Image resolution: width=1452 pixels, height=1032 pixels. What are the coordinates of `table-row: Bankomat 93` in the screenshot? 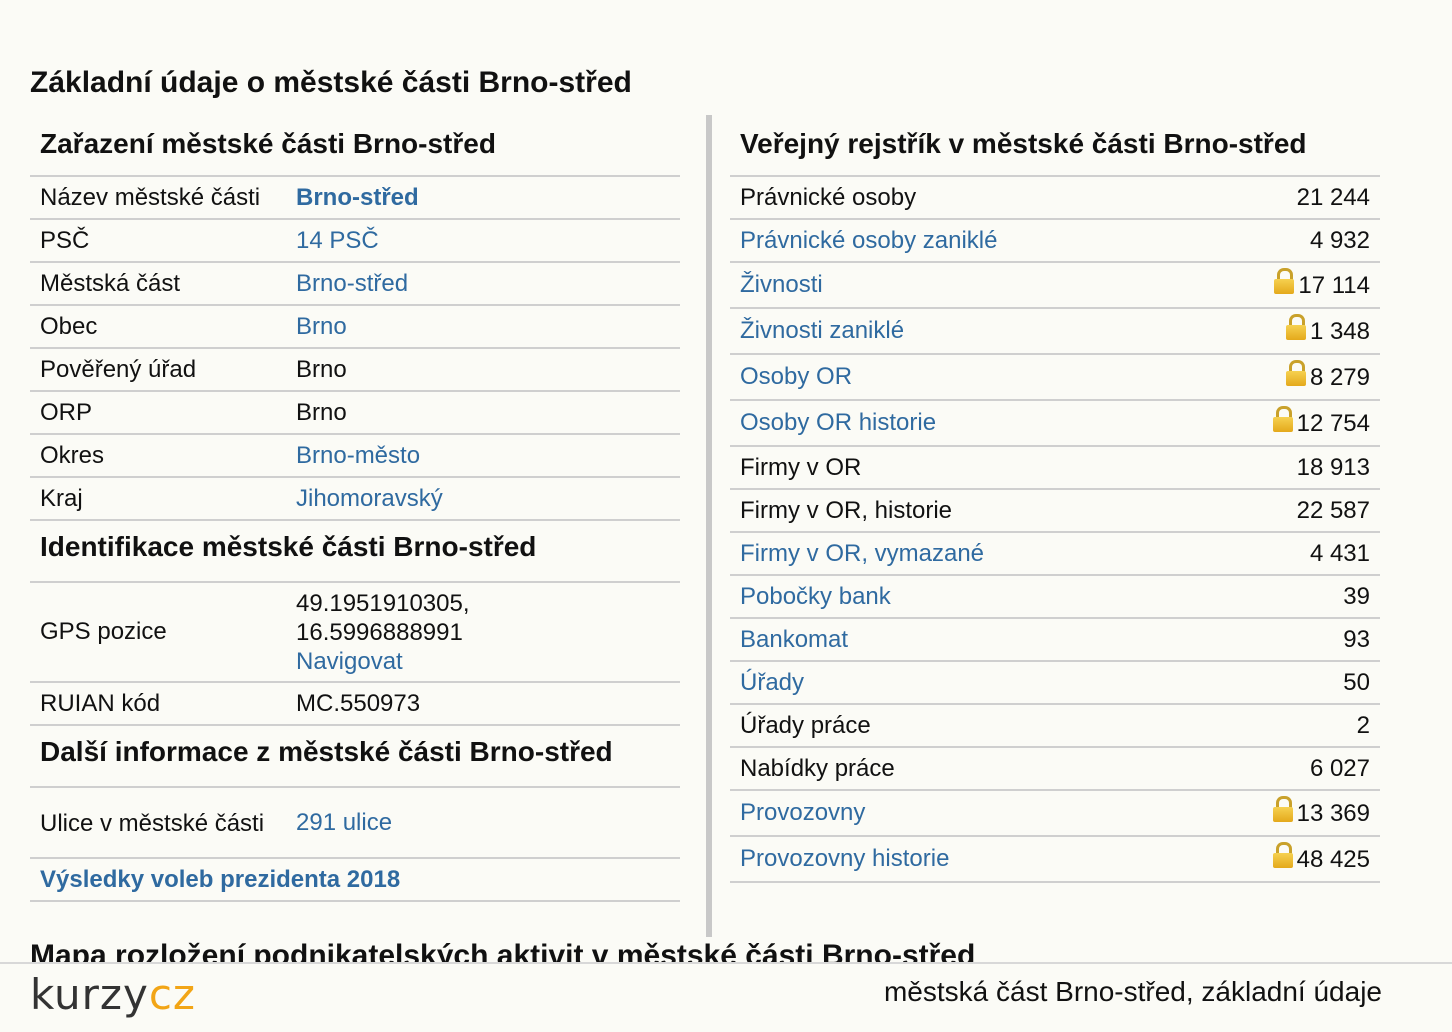 It's located at (1055, 640).